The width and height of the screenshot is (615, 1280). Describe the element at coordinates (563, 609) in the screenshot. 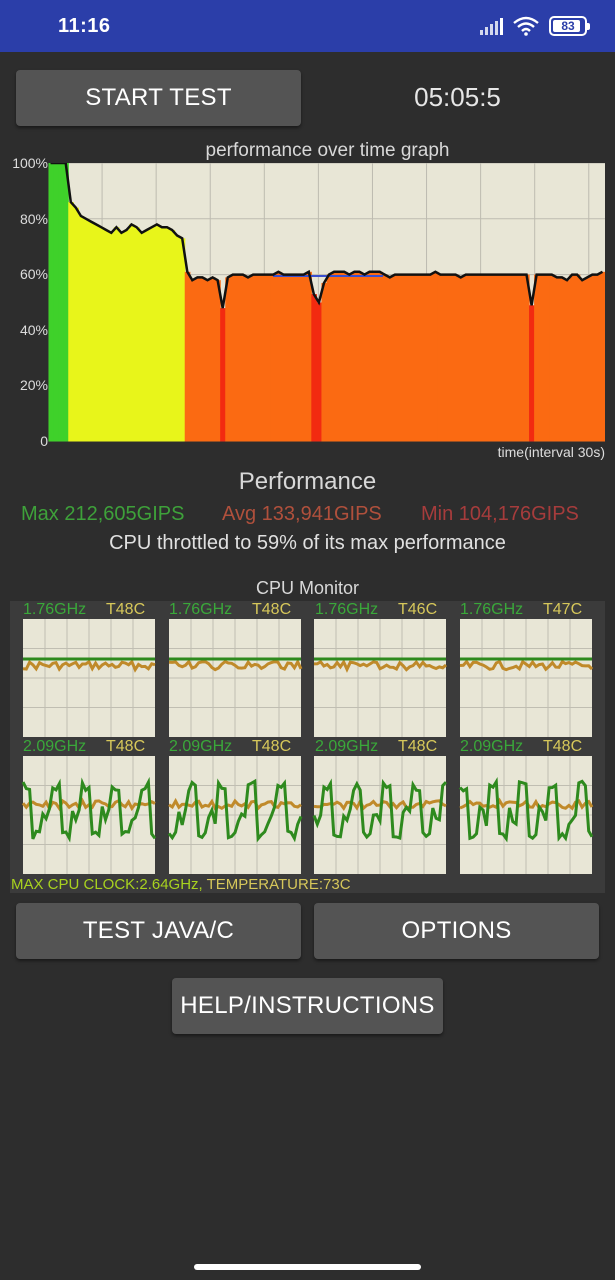

I see `core-temp: T47C` at that location.